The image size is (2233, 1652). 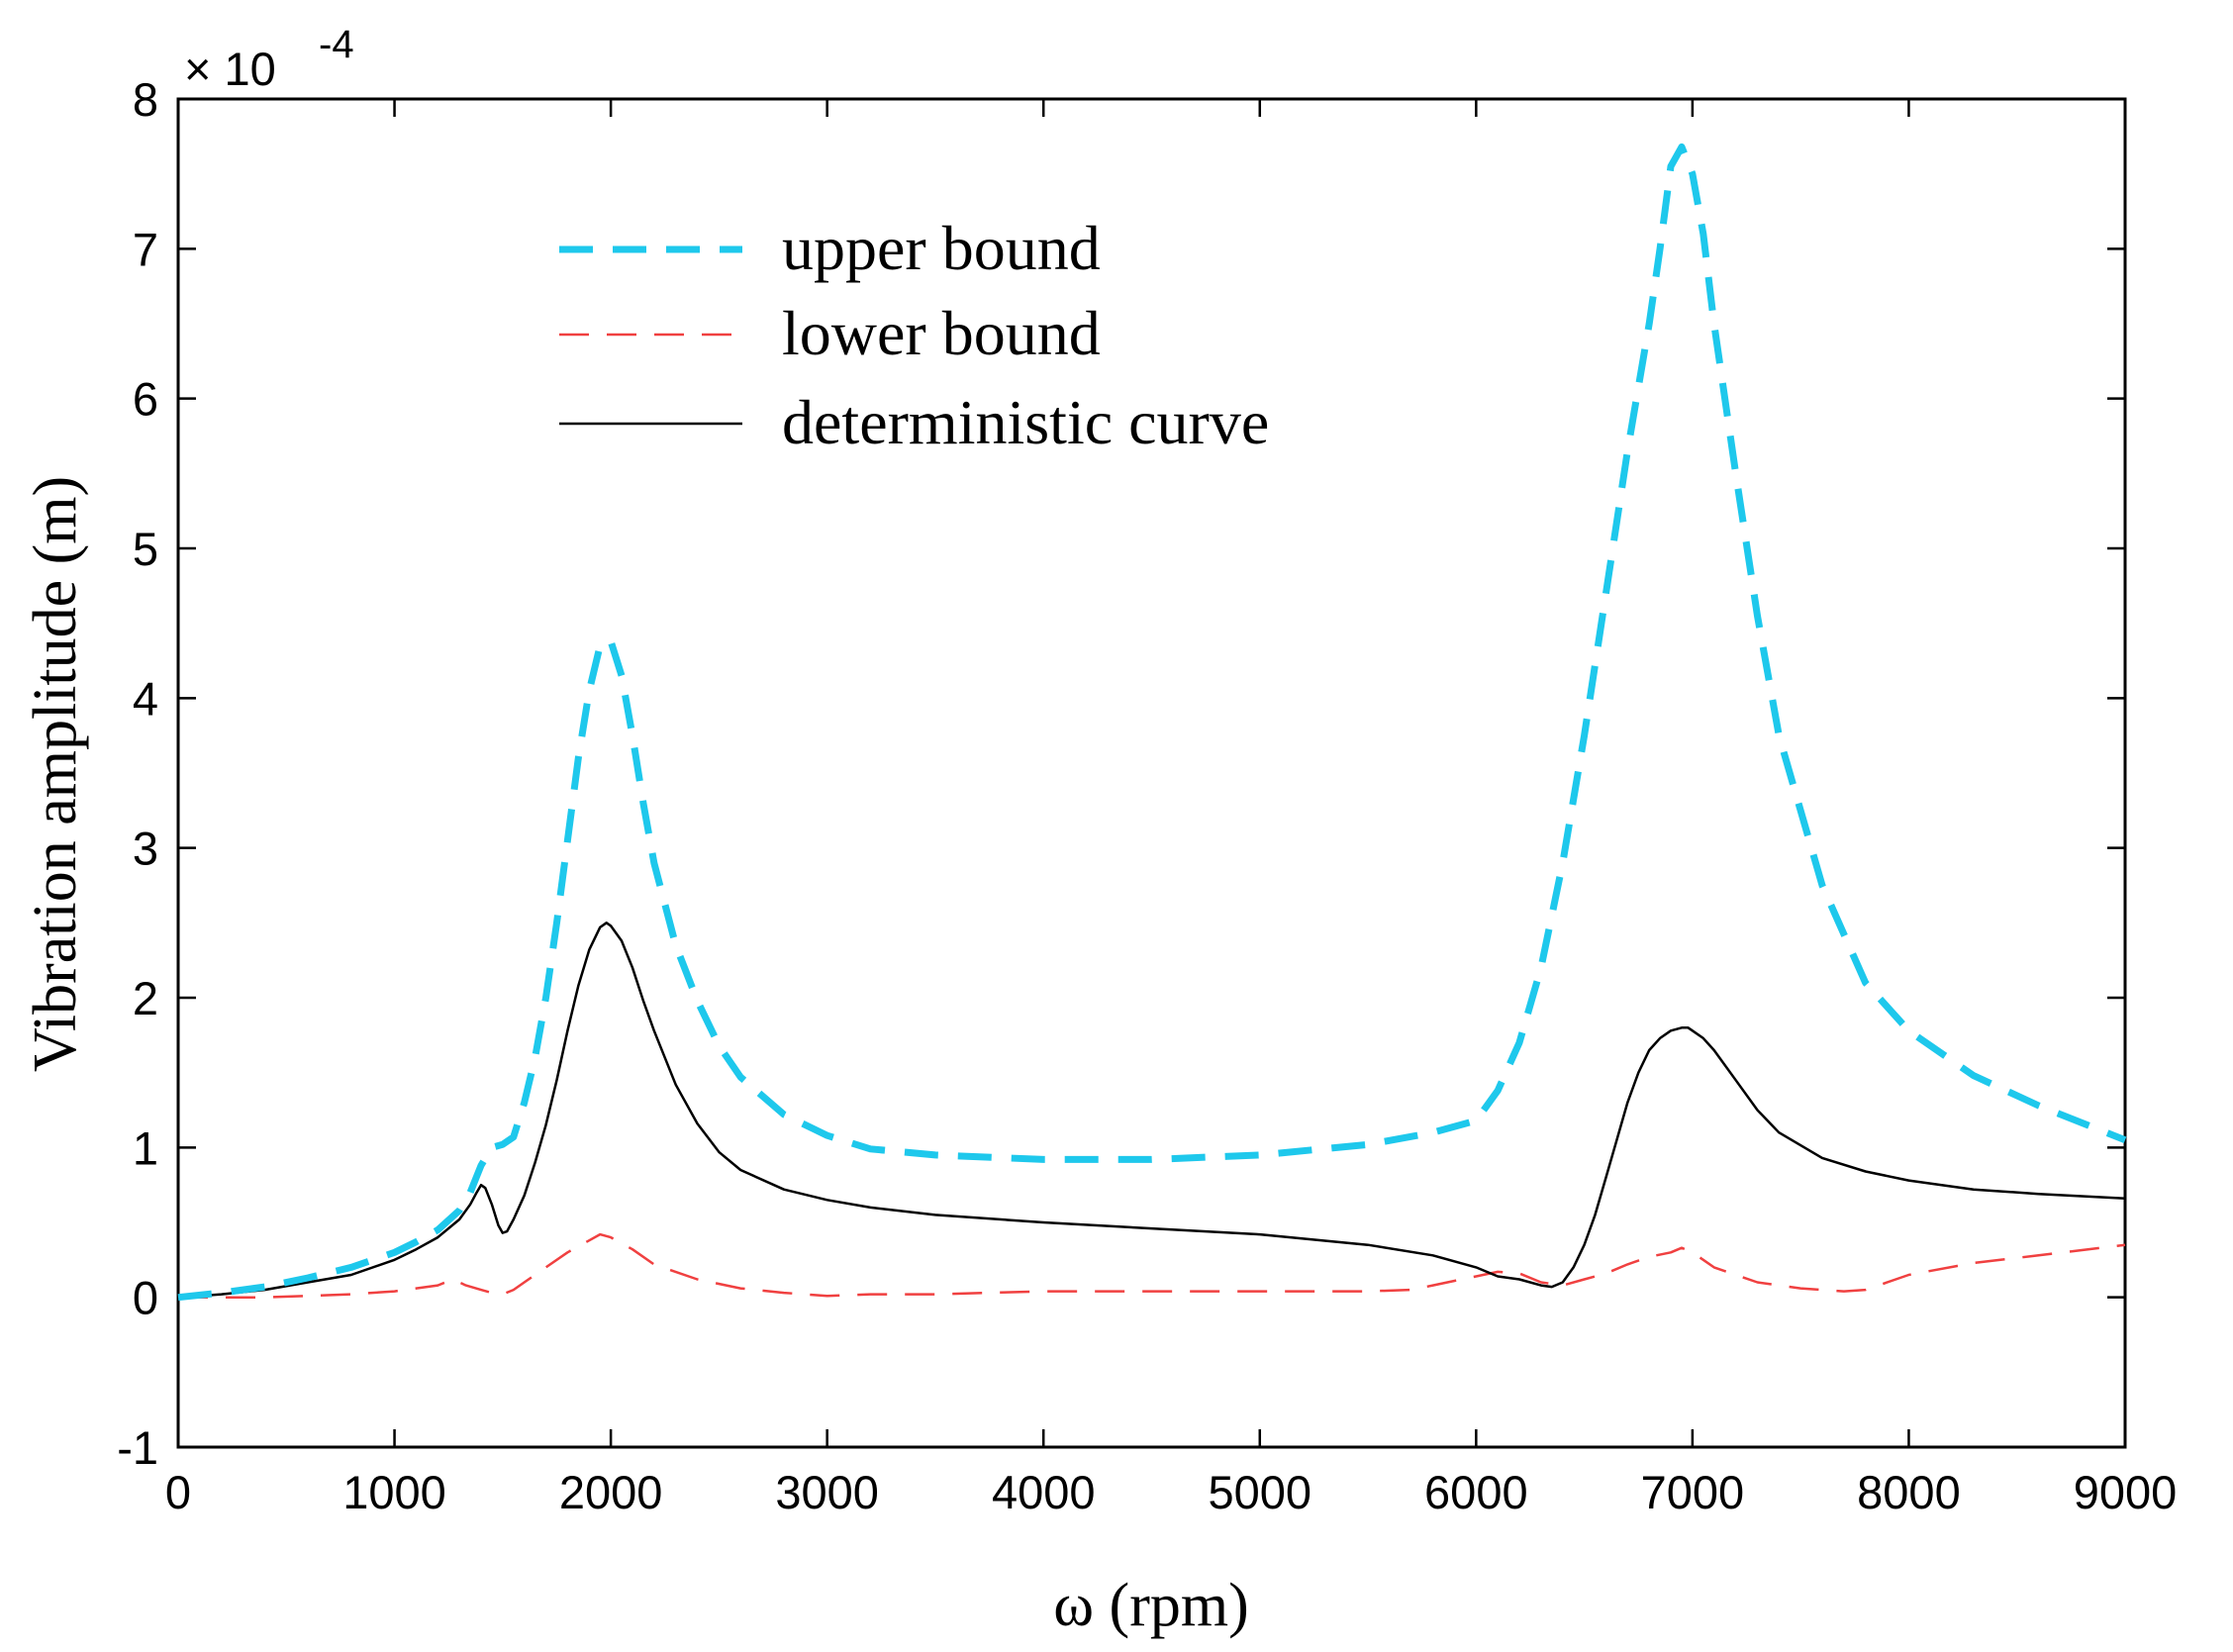 What do you see at coordinates (611, 1492) in the screenshot?
I see `x-tick-label: 2000` at bounding box center [611, 1492].